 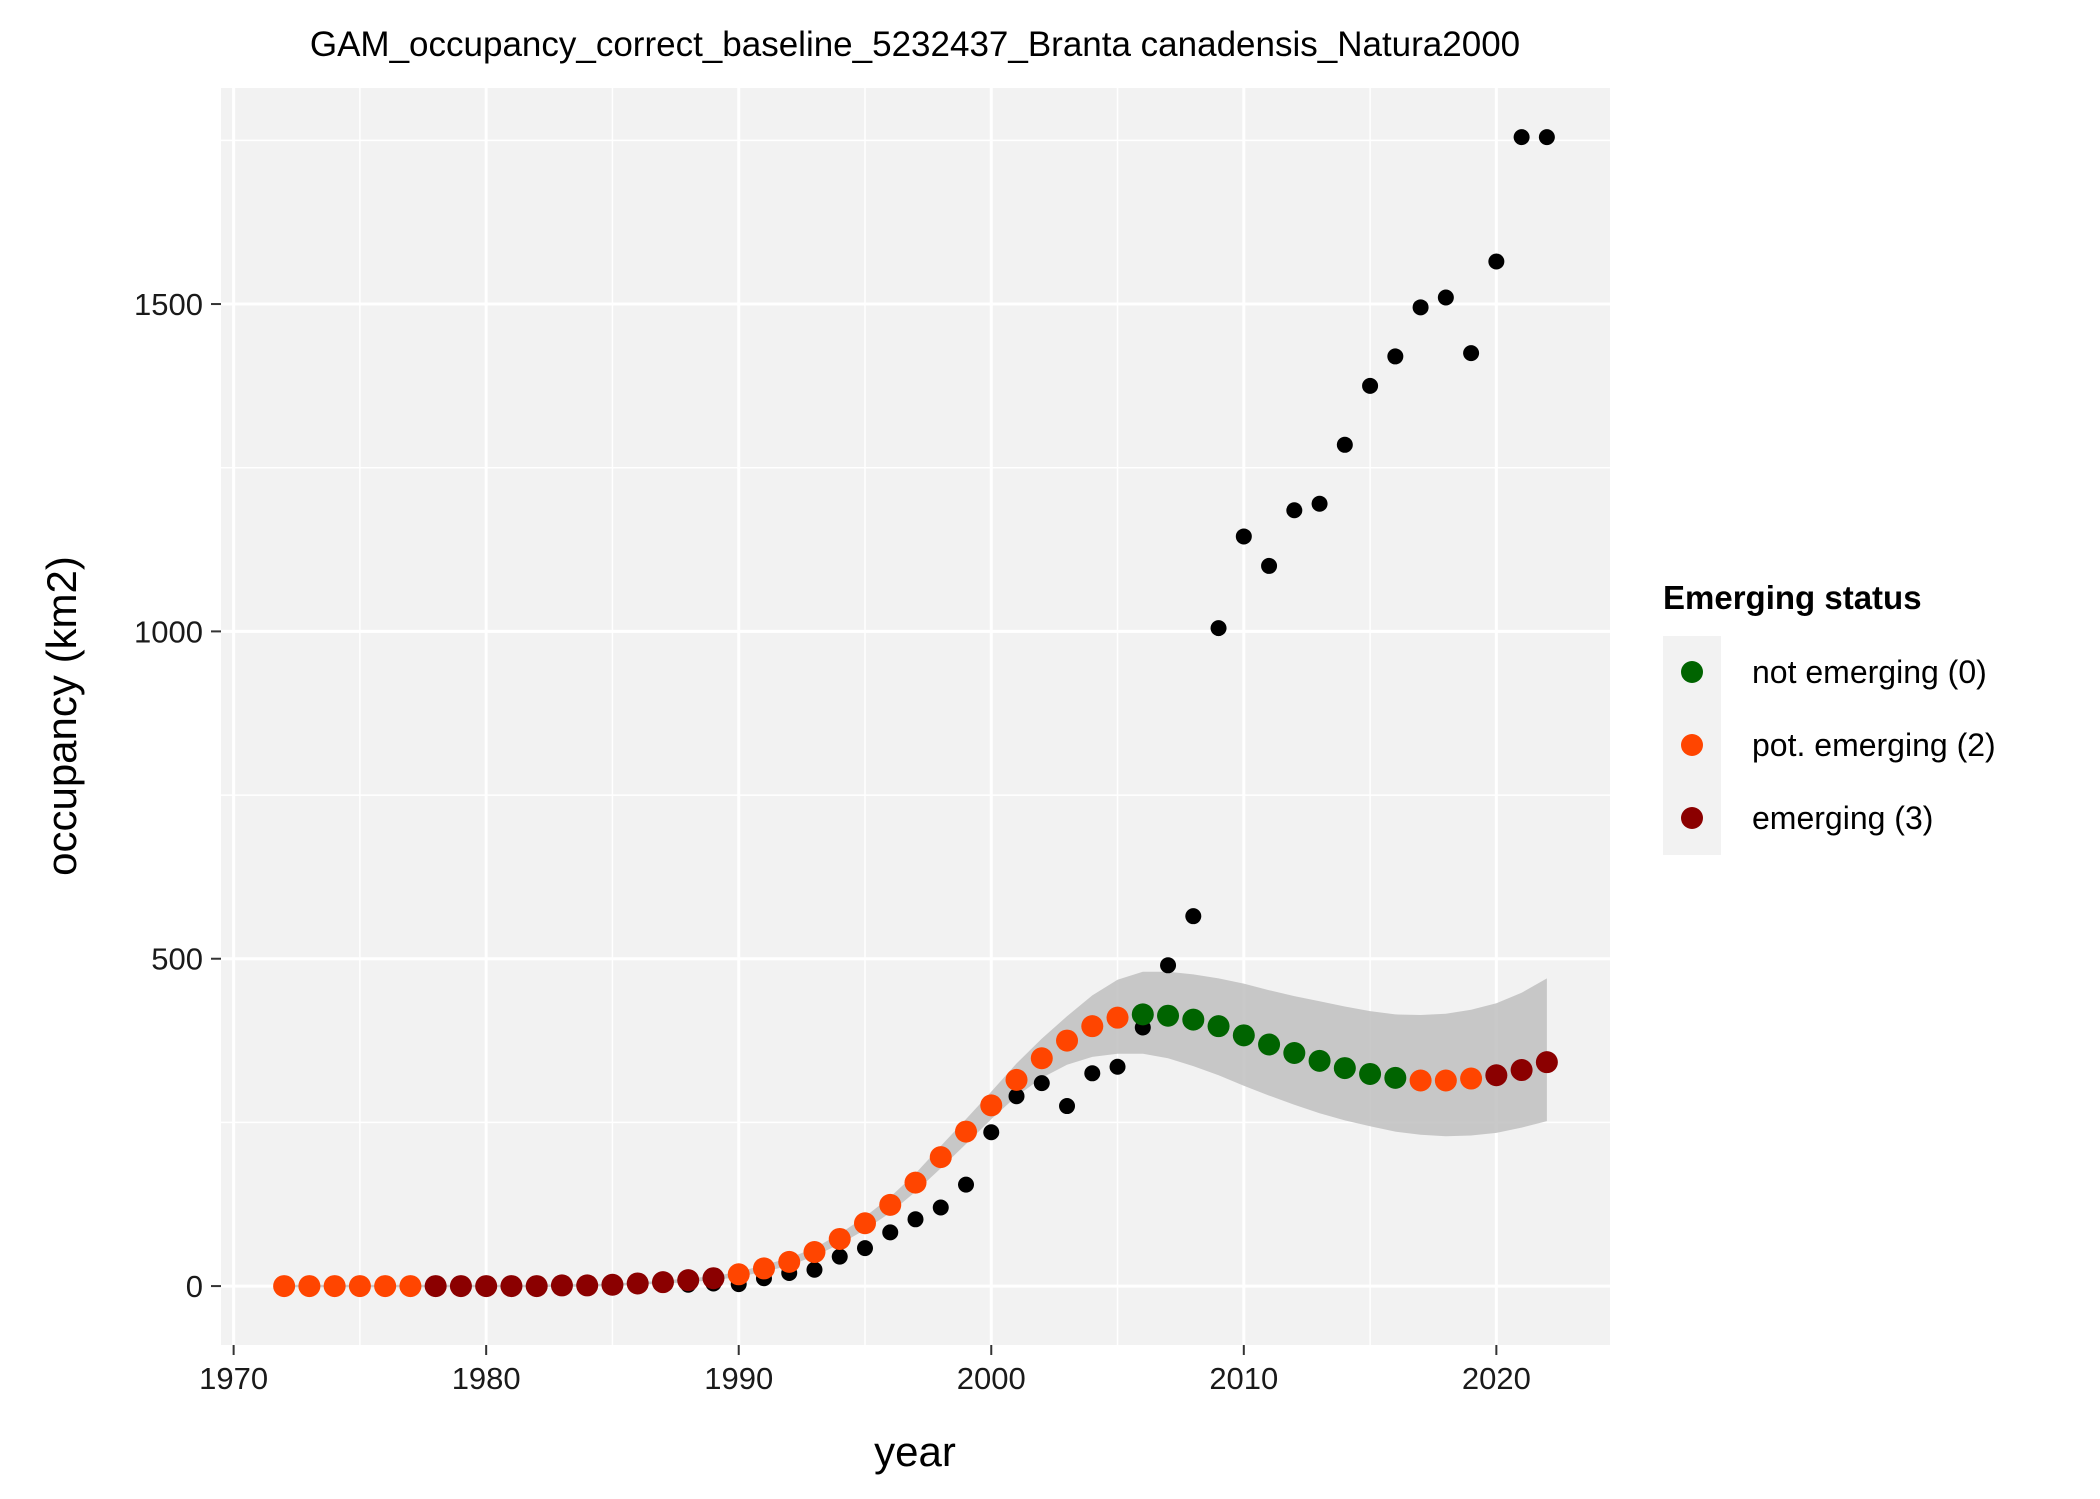 What do you see at coordinates (865, 1370) in the screenshot?
I see `x-axis: 1970 1980 1990 2000 2010 2020` at bounding box center [865, 1370].